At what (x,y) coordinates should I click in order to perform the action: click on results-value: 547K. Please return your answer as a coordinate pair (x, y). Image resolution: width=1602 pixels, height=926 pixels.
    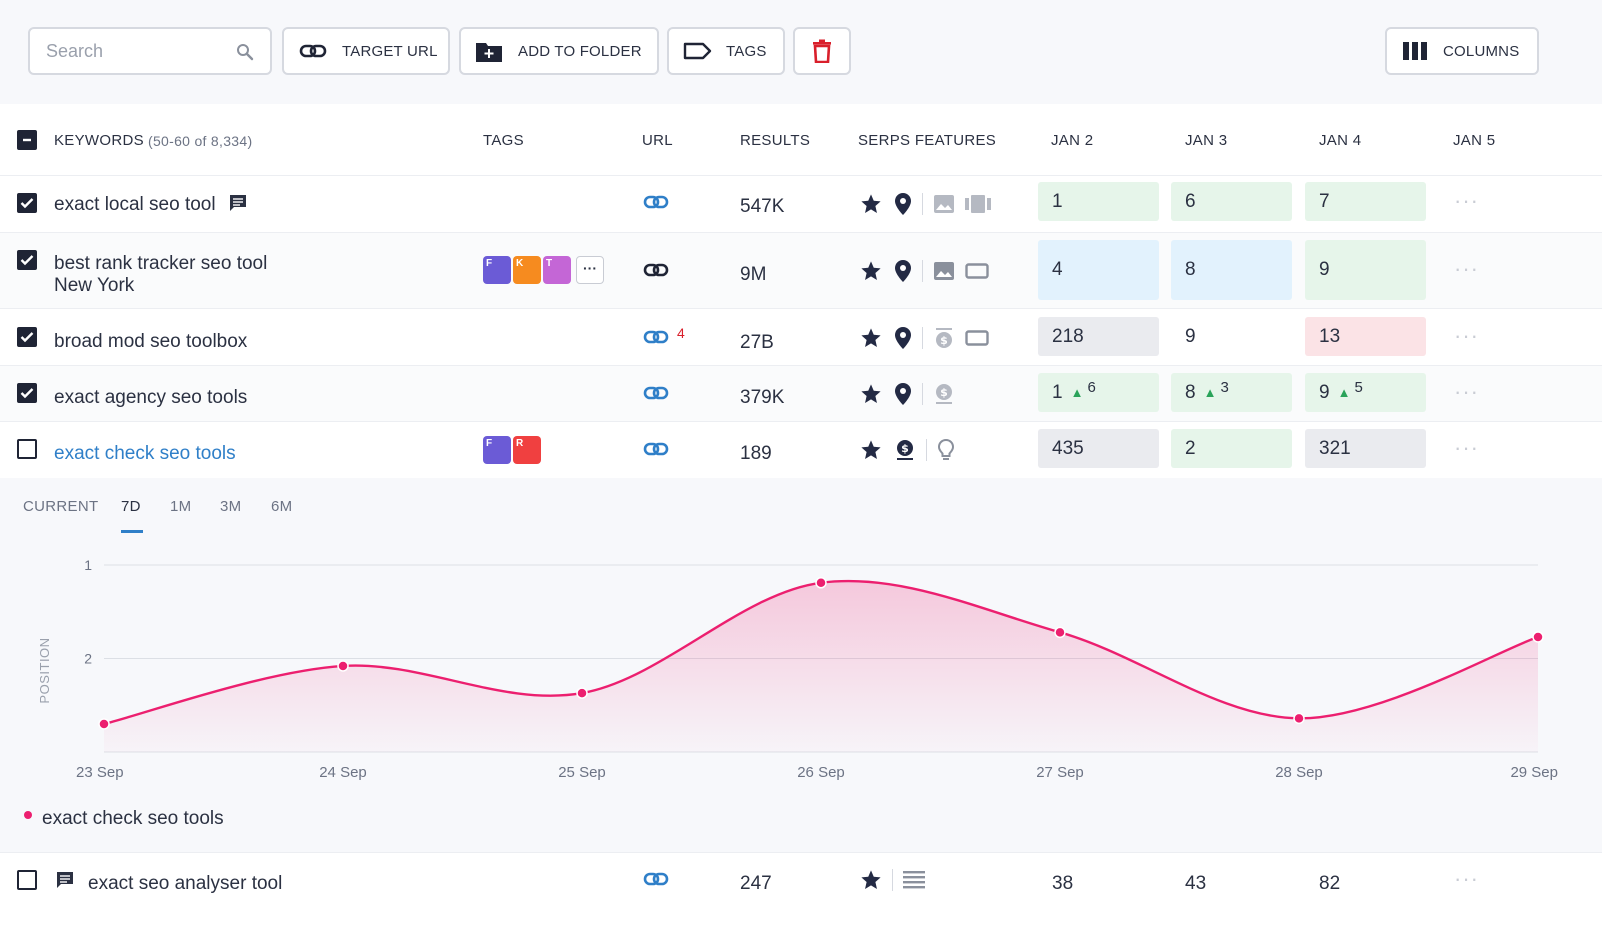
    Looking at the image, I should click on (762, 206).